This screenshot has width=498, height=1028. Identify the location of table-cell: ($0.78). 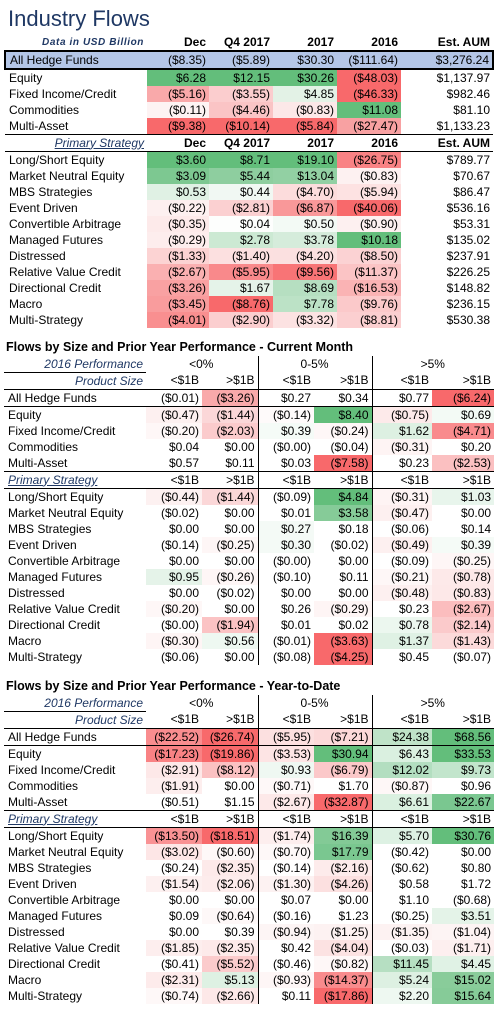
(463, 577).